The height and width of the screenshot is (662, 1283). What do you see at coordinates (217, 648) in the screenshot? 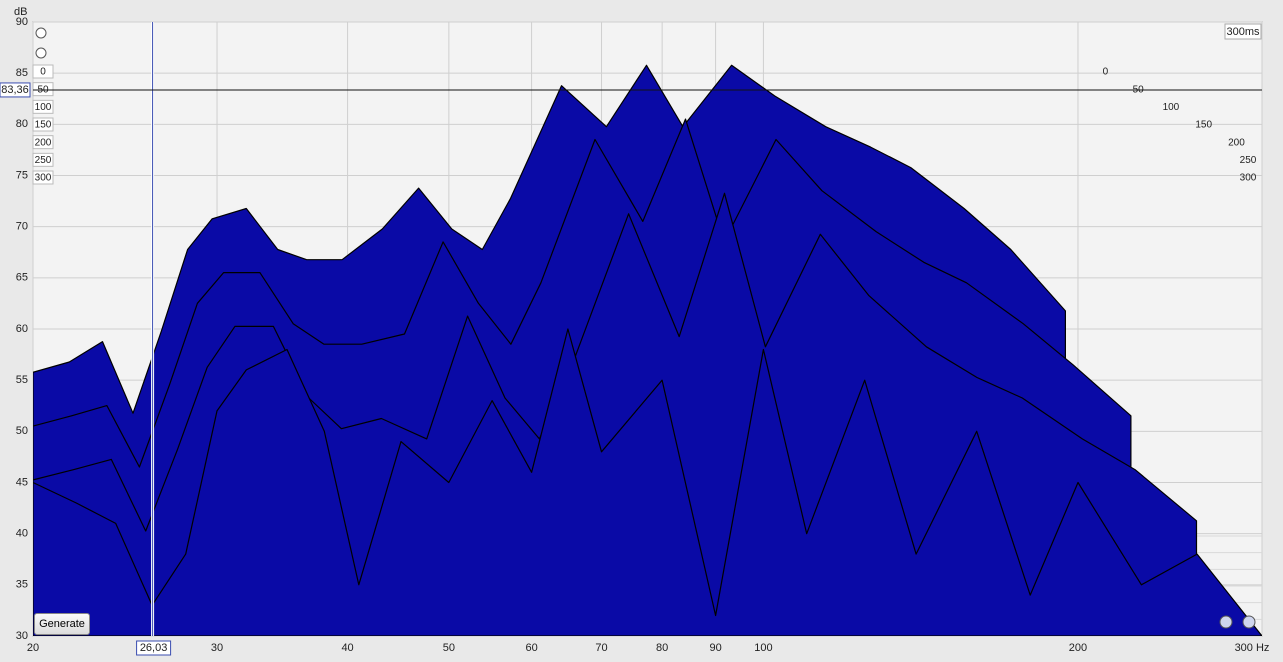
I see `x-tick-label: 30` at bounding box center [217, 648].